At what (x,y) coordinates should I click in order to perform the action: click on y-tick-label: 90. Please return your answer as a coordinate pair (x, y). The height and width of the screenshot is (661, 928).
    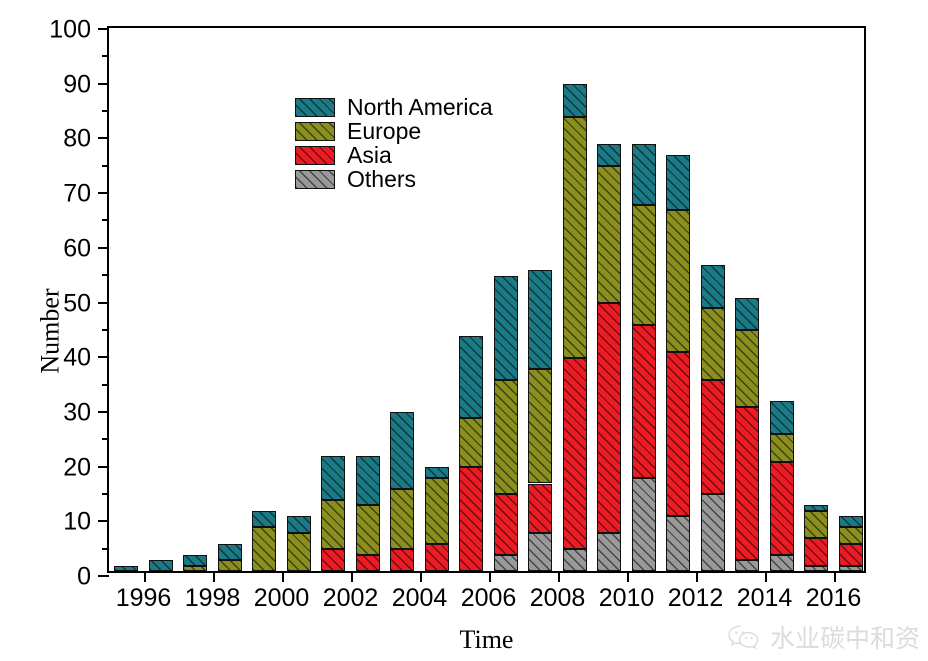
    Looking at the image, I should click on (77, 84).